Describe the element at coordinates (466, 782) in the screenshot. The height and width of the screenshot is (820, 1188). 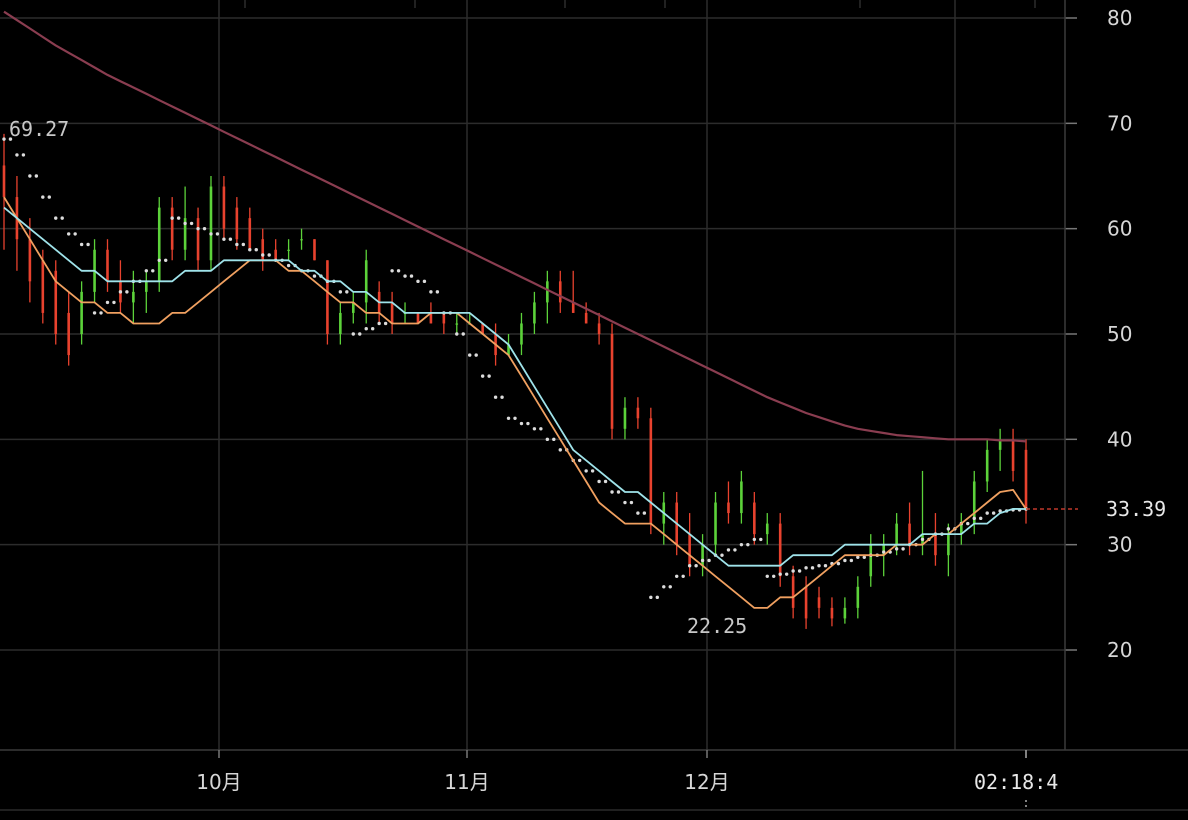
I see `x-tick-label-1: 11月` at that location.